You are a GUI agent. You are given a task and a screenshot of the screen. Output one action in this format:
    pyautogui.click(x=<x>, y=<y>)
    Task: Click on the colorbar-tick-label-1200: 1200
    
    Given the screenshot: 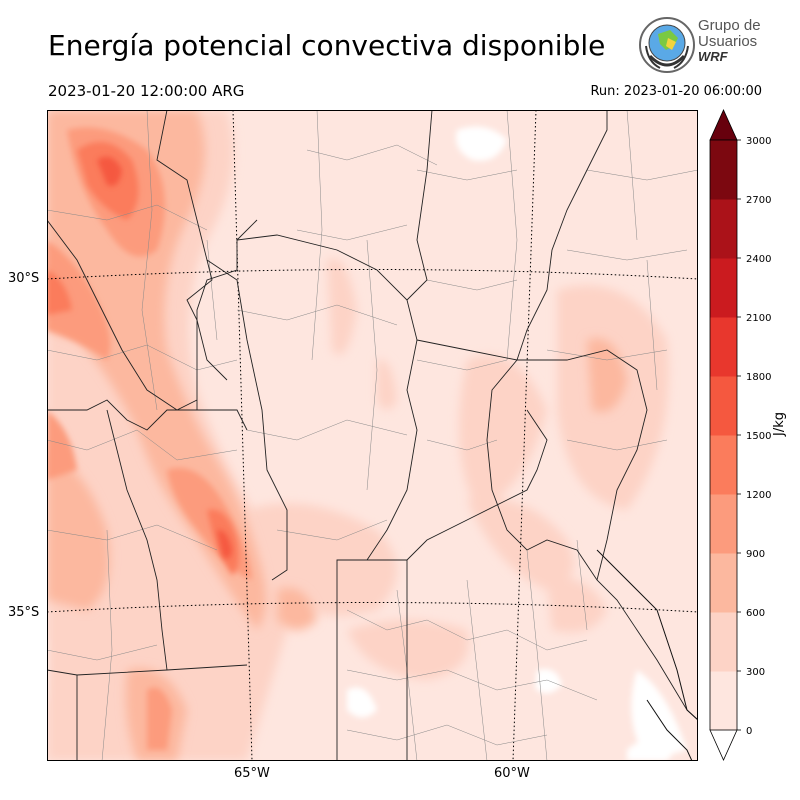 What is the action you would take?
    pyautogui.click(x=758, y=495)
    